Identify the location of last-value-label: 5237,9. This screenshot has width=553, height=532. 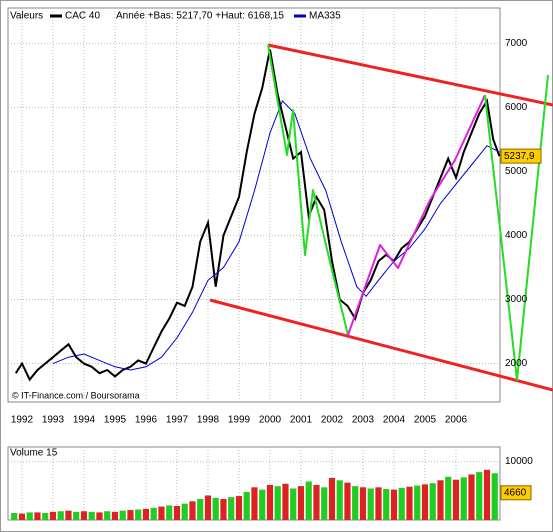
(519, 156).